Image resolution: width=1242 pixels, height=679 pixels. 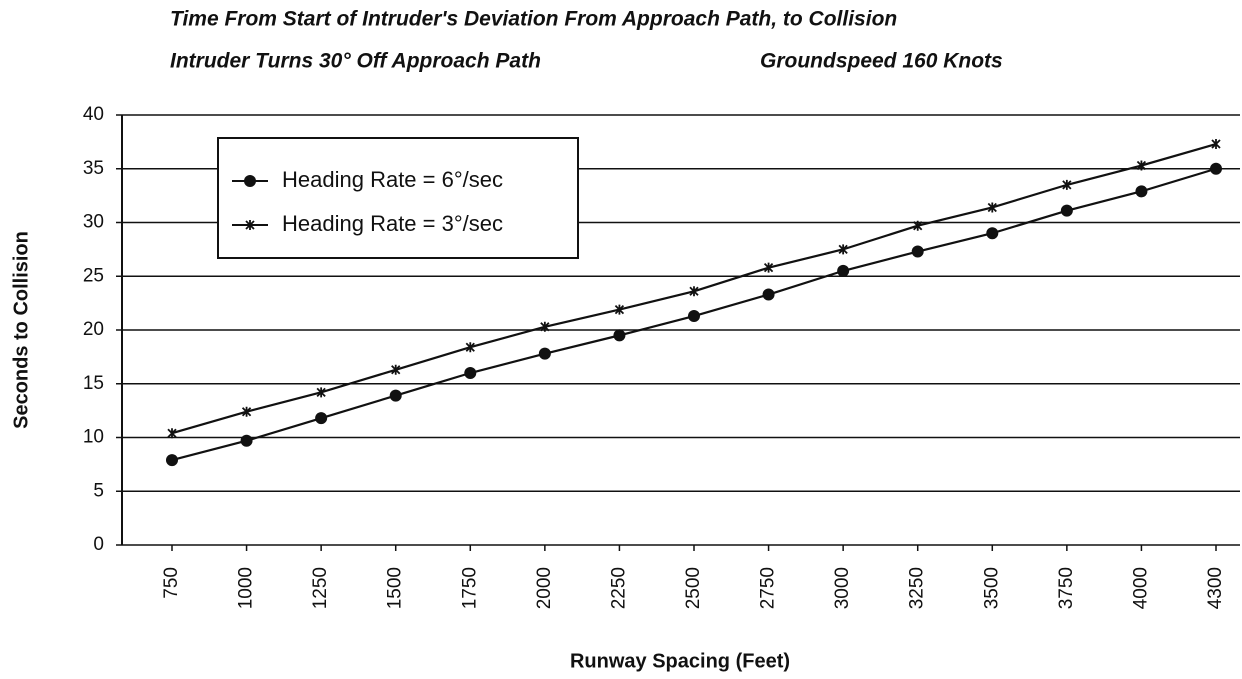 What do you see at coordinates (98, 490) in the screenshot?
I see `y-tick-label: 5` at bounding box center [98, 490].